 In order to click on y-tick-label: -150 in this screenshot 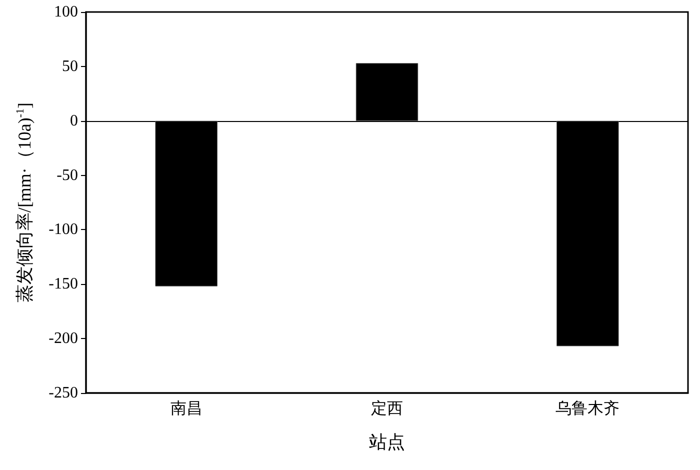, I will do `click(63, 284)`.